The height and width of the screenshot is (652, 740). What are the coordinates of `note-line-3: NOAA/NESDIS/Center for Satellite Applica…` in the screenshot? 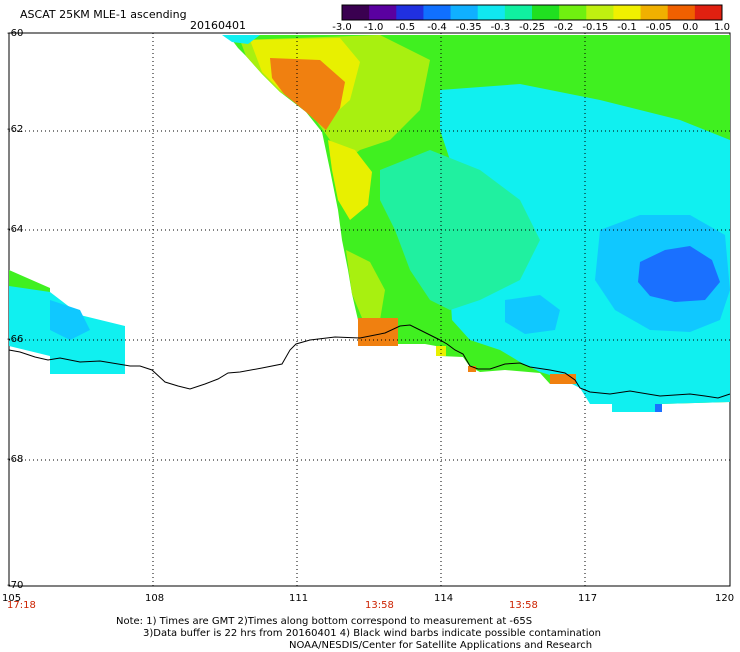 It's located at (441, 645).